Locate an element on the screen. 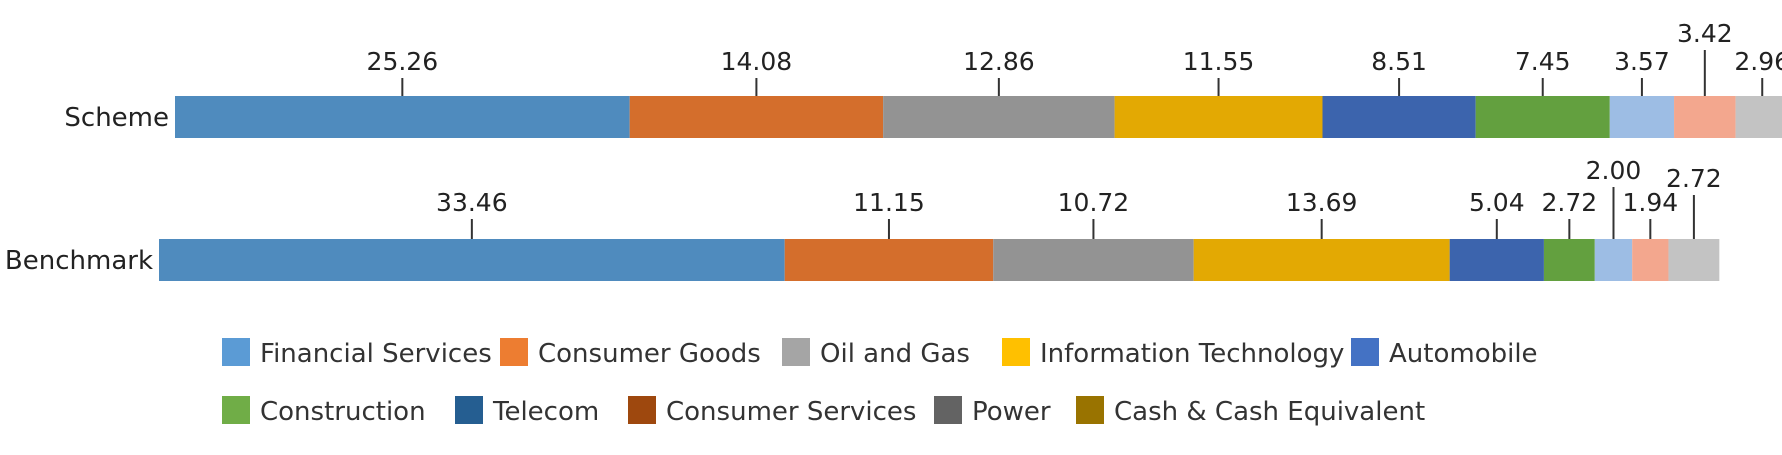 This screenshot has height=455, width=1782. value-label-scheme-1: 14.08 is located at coordinates (757, 61).